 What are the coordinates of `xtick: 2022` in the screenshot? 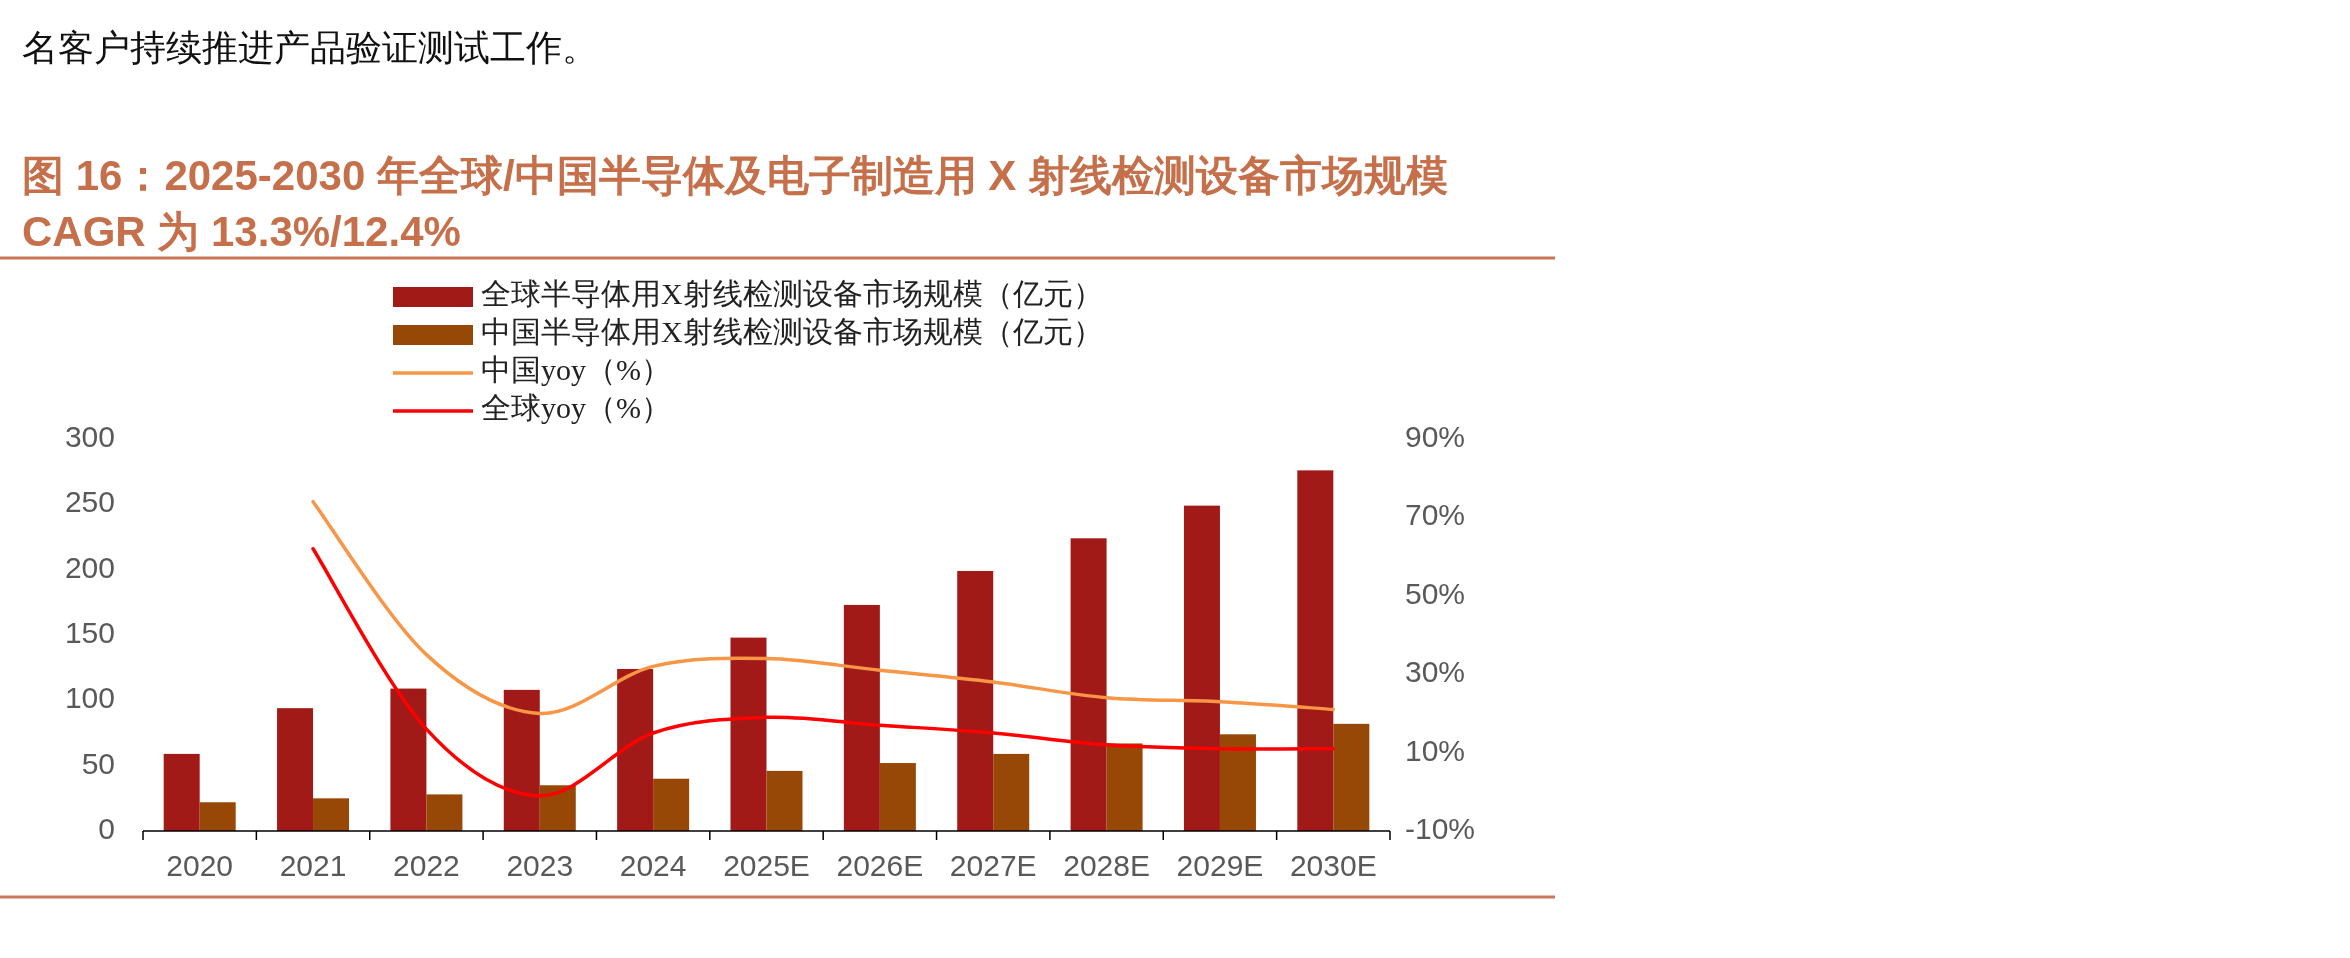 It's located at (426, 865).